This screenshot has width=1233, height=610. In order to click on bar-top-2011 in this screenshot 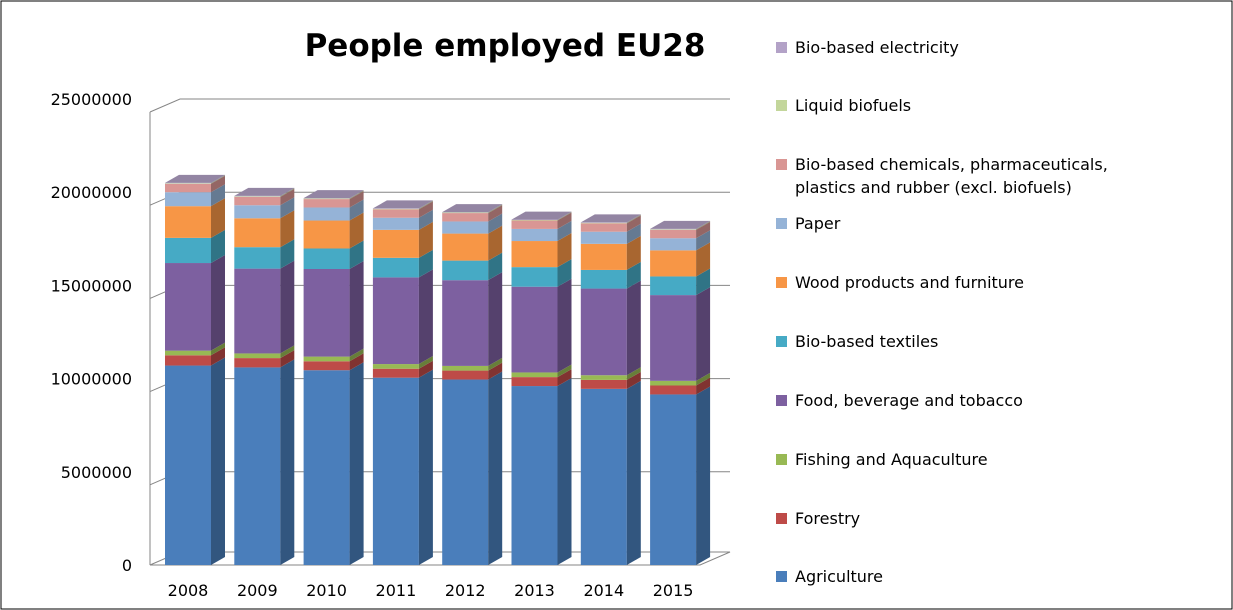, I will do `click(402, 204)`.